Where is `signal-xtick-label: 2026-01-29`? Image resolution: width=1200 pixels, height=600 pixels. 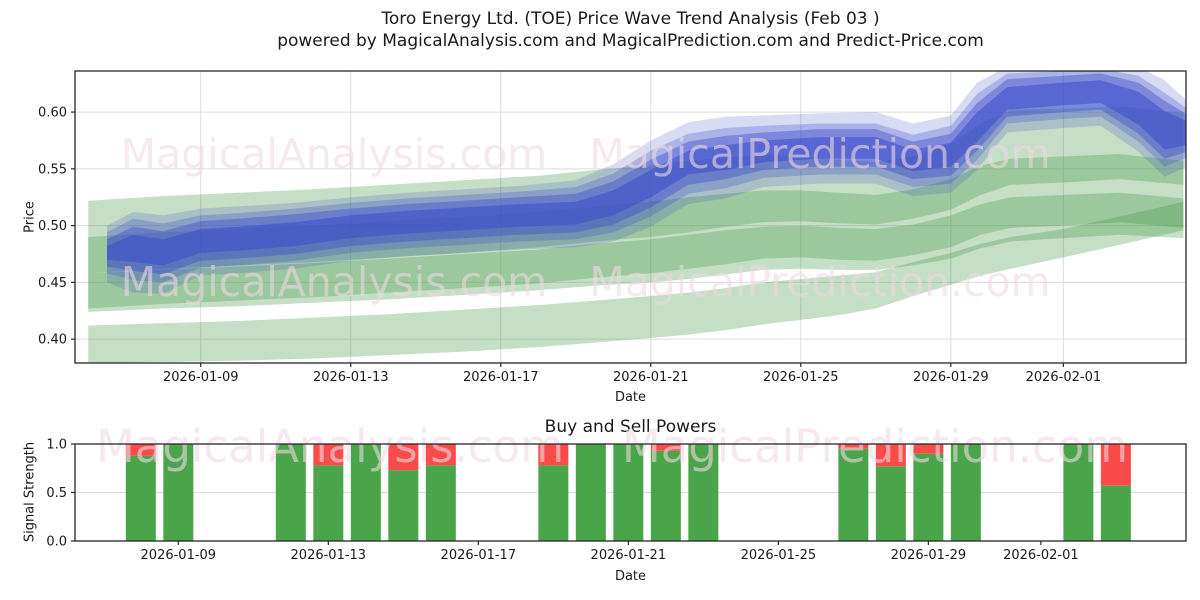
signal-xtick-label: 2026-01-29 is located at coordinates (929, 555).